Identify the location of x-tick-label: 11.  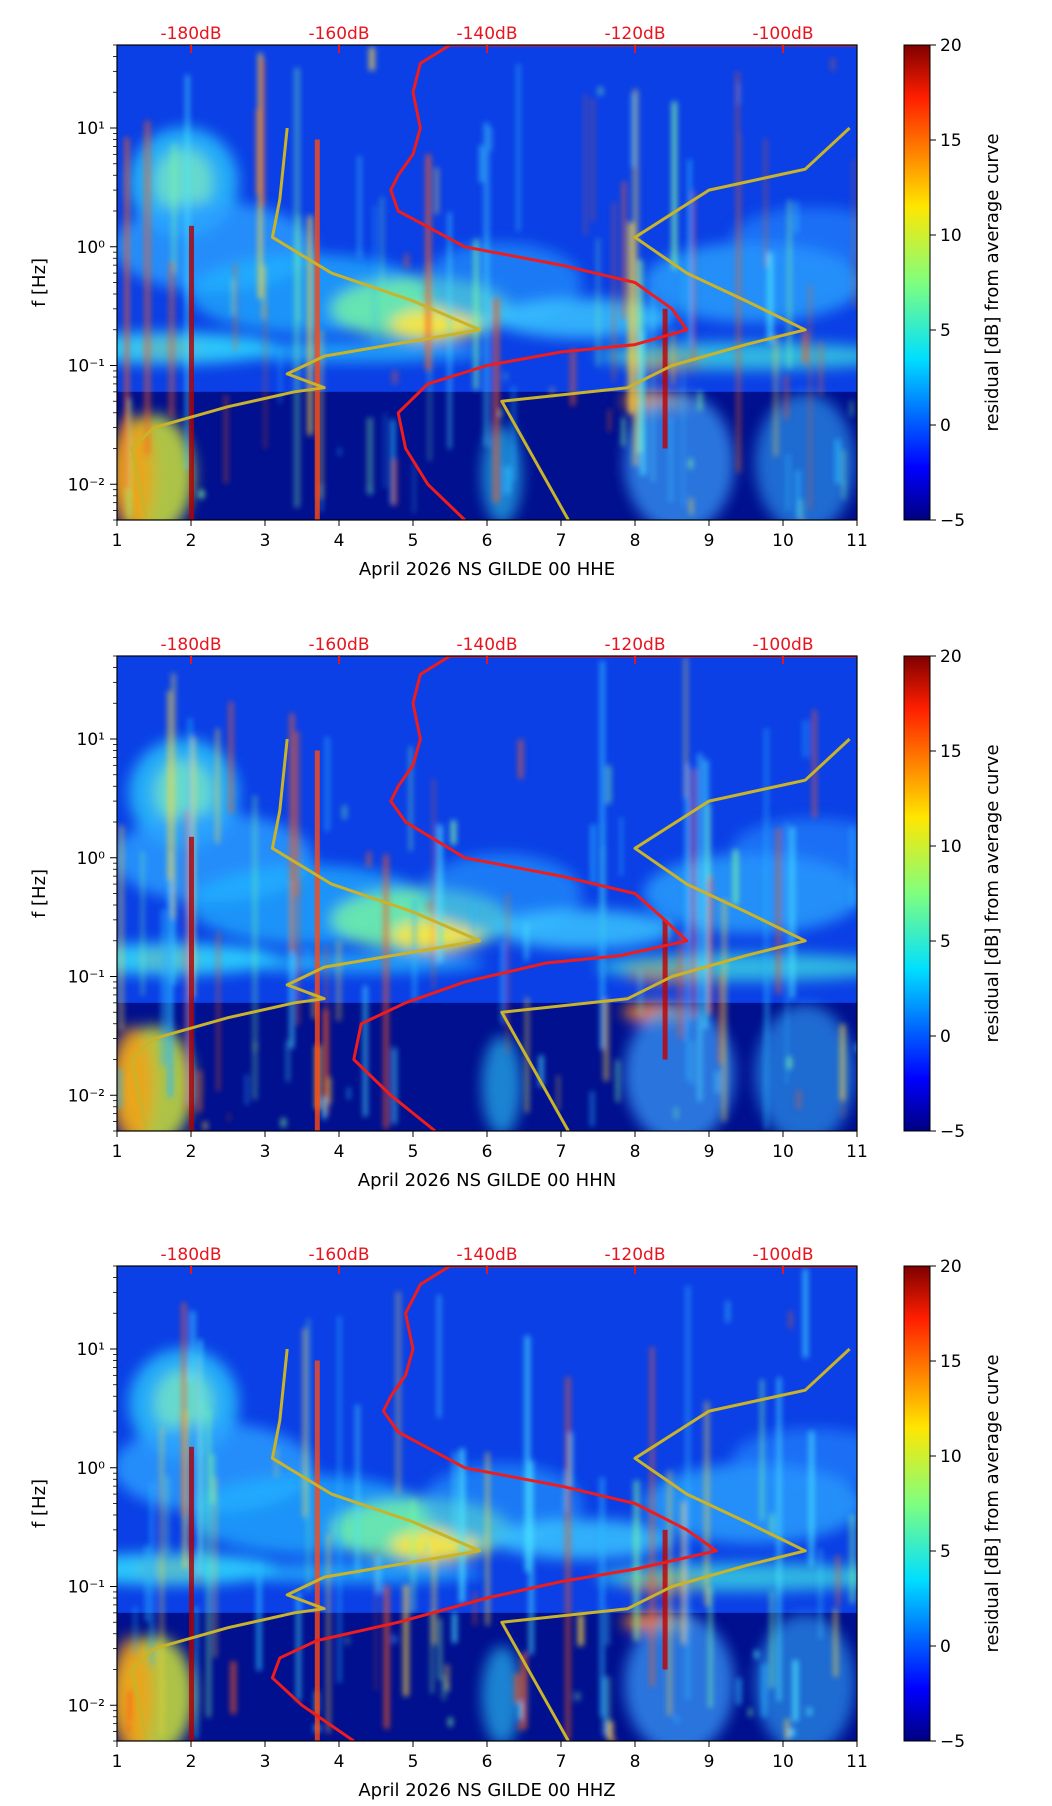
(857, 541).